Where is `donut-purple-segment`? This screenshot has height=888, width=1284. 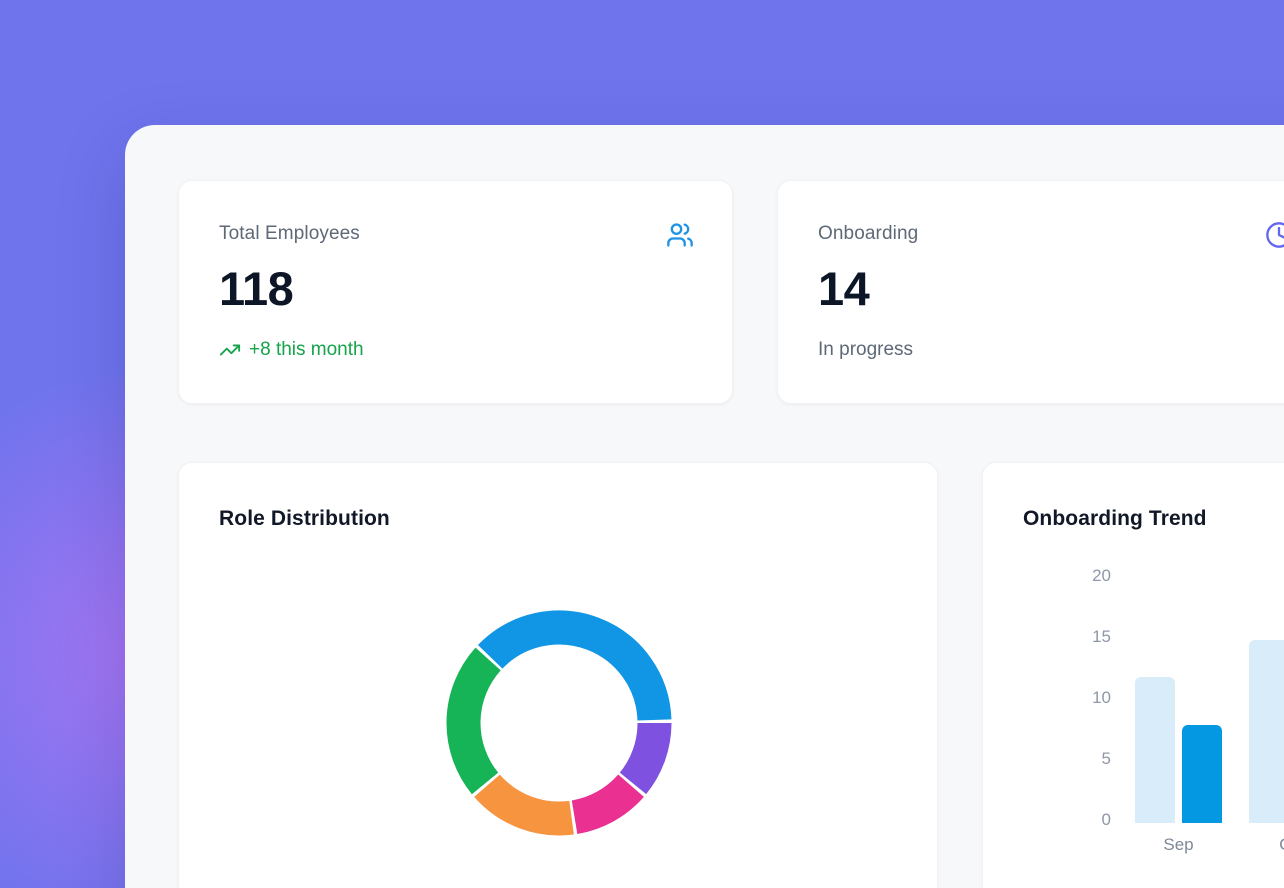
donut-purple-segment is located at coordinates (645, 758).